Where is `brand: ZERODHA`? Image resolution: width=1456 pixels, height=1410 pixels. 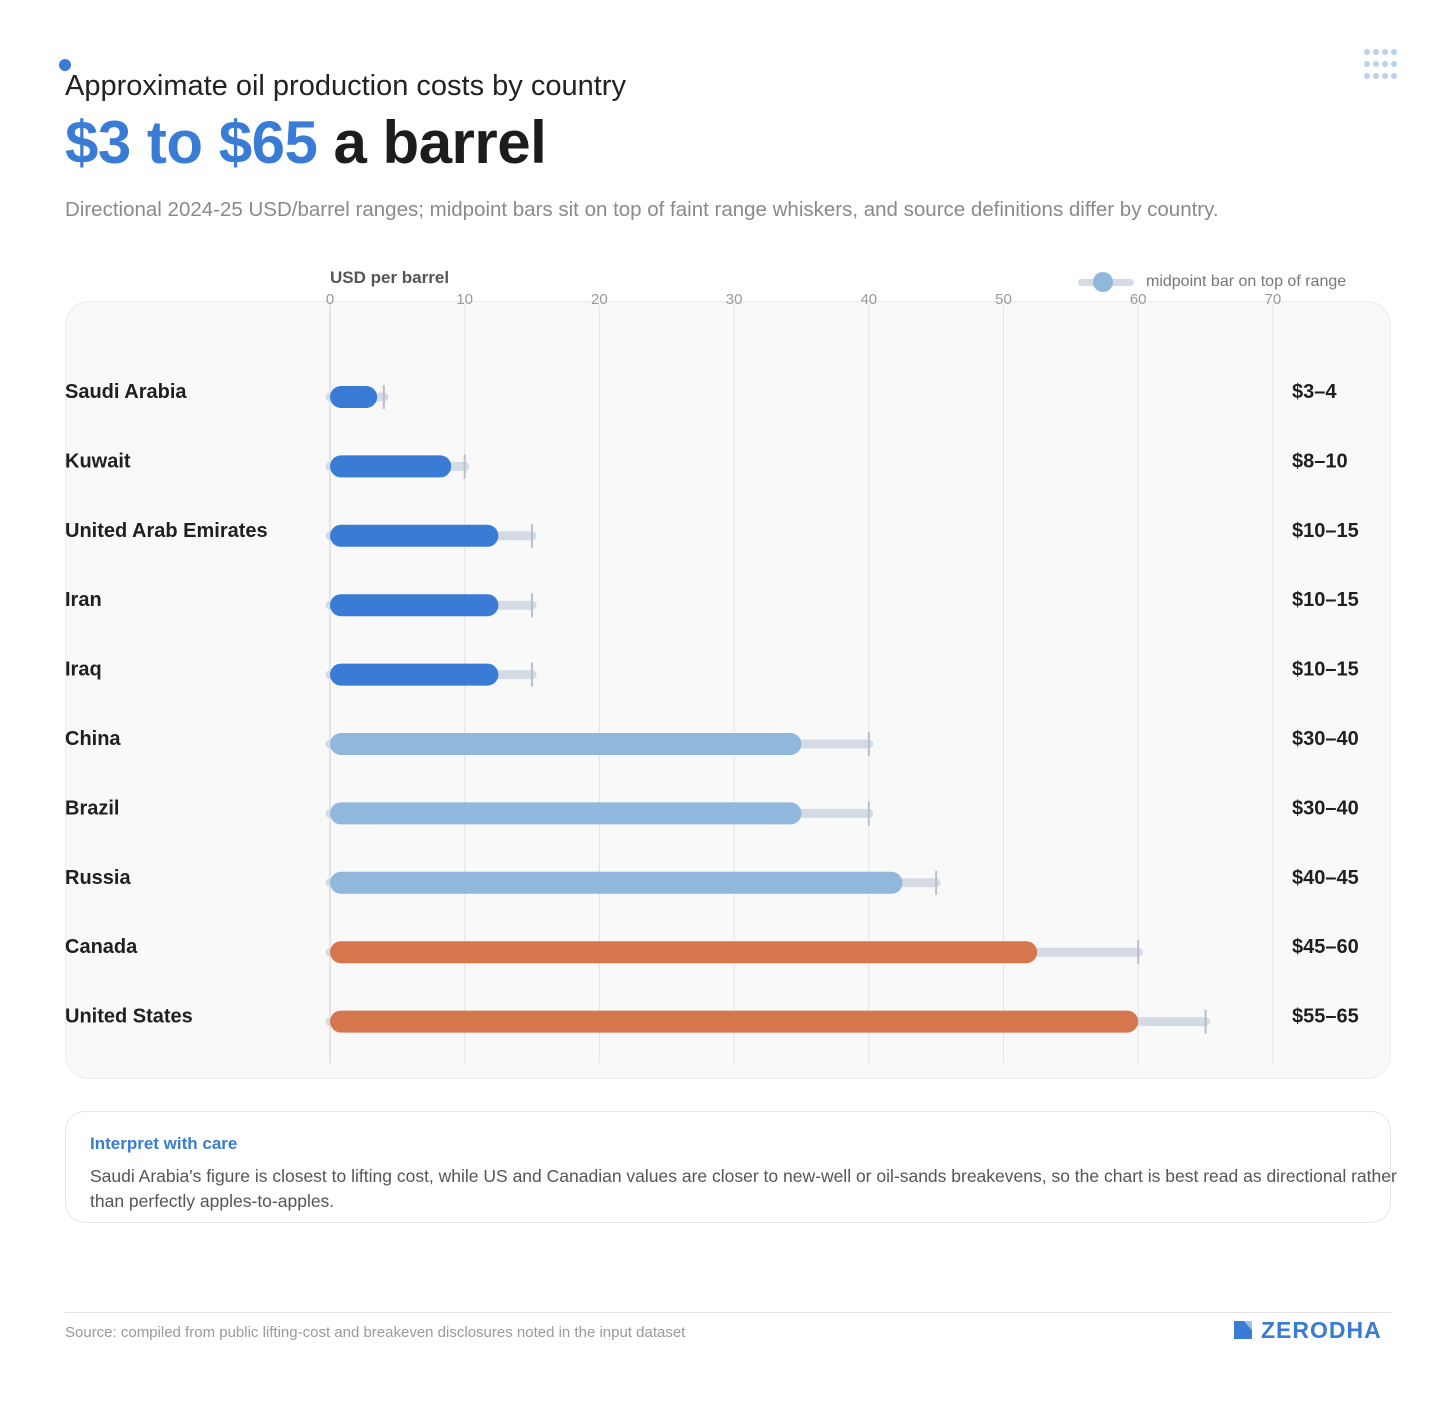 brand: ZERODHA is located at coordinates (1308, 1330).